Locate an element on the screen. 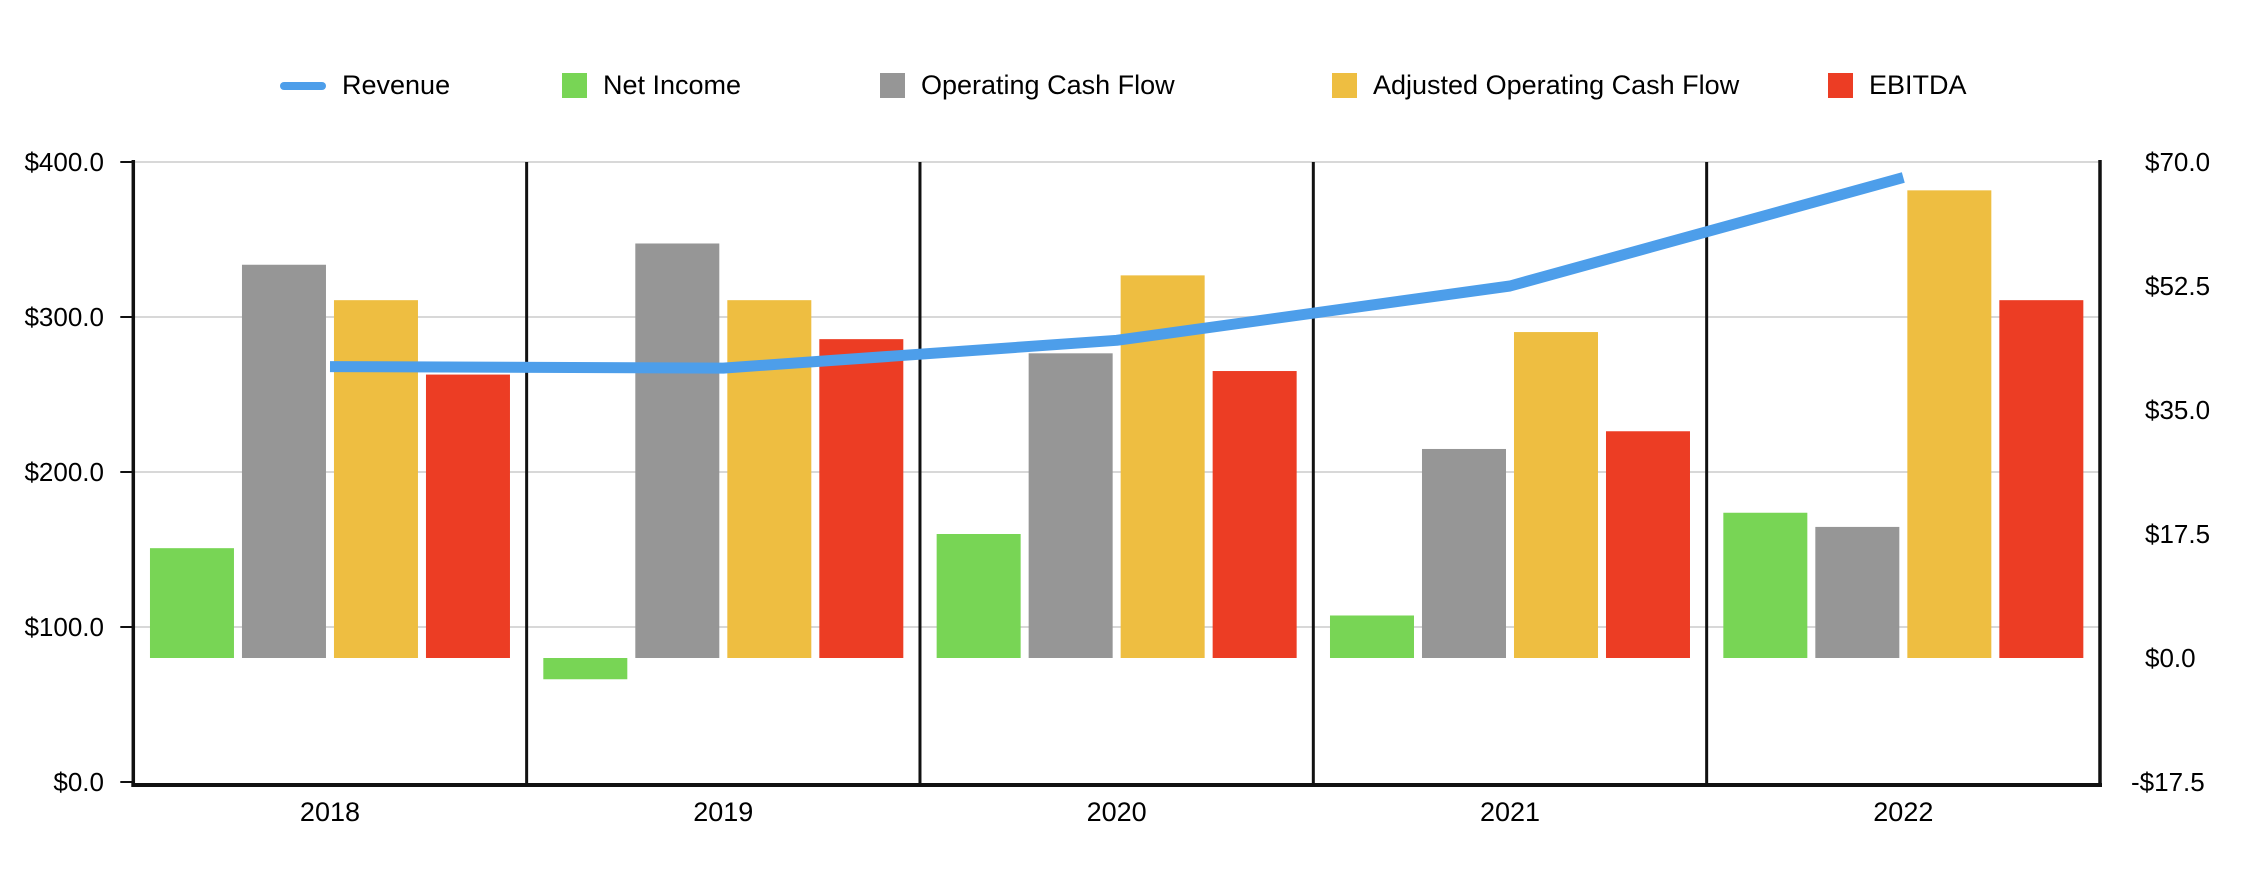 The image size is (2250, 888). left-axis-tick-label: $0.0 is located at coordinates (78, 782).